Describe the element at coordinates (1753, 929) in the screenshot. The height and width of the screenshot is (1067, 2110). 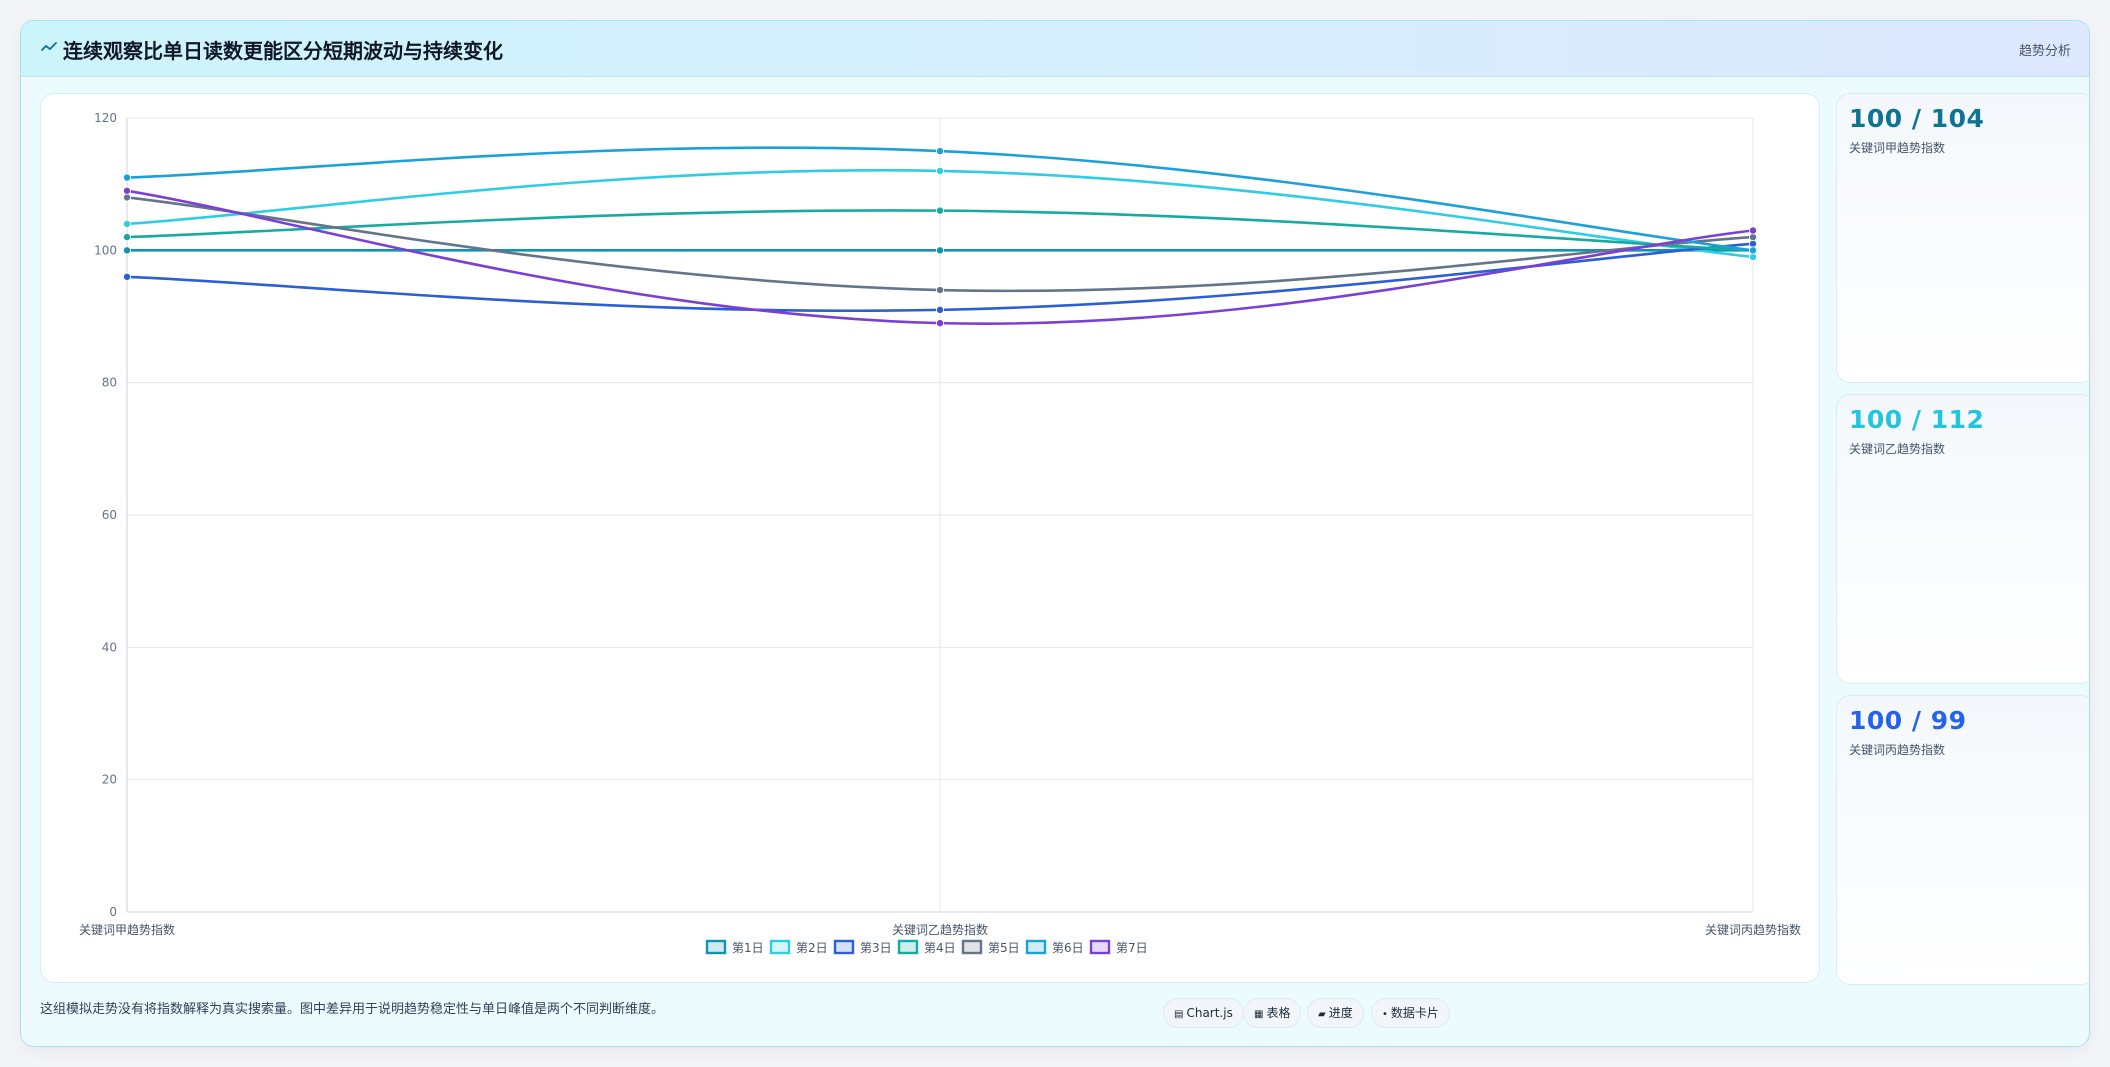
I see `x-tick-label: 关键词丙趋势指数` at that location.